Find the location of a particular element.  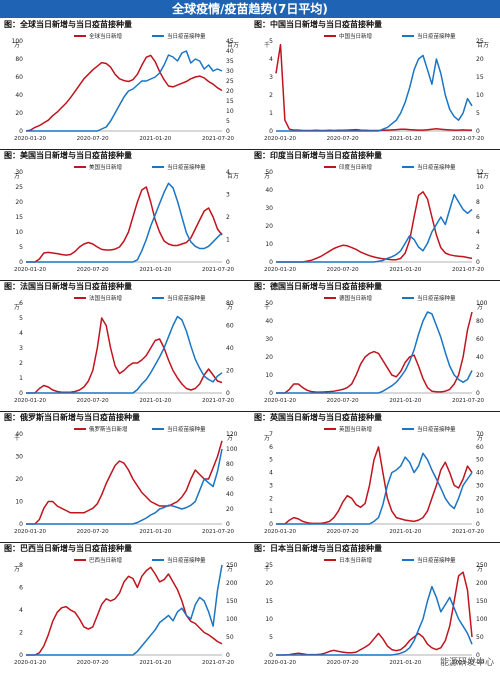

y-tick-label: 50 is located at coordinates (269, 303).